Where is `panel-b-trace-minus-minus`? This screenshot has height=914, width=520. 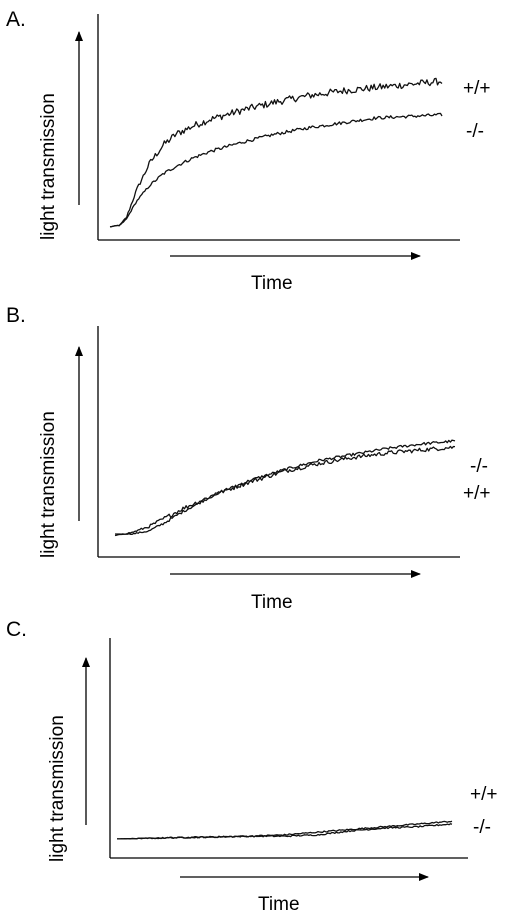 panel-b-trace-minus-minus is located at coordinates (285, 487).